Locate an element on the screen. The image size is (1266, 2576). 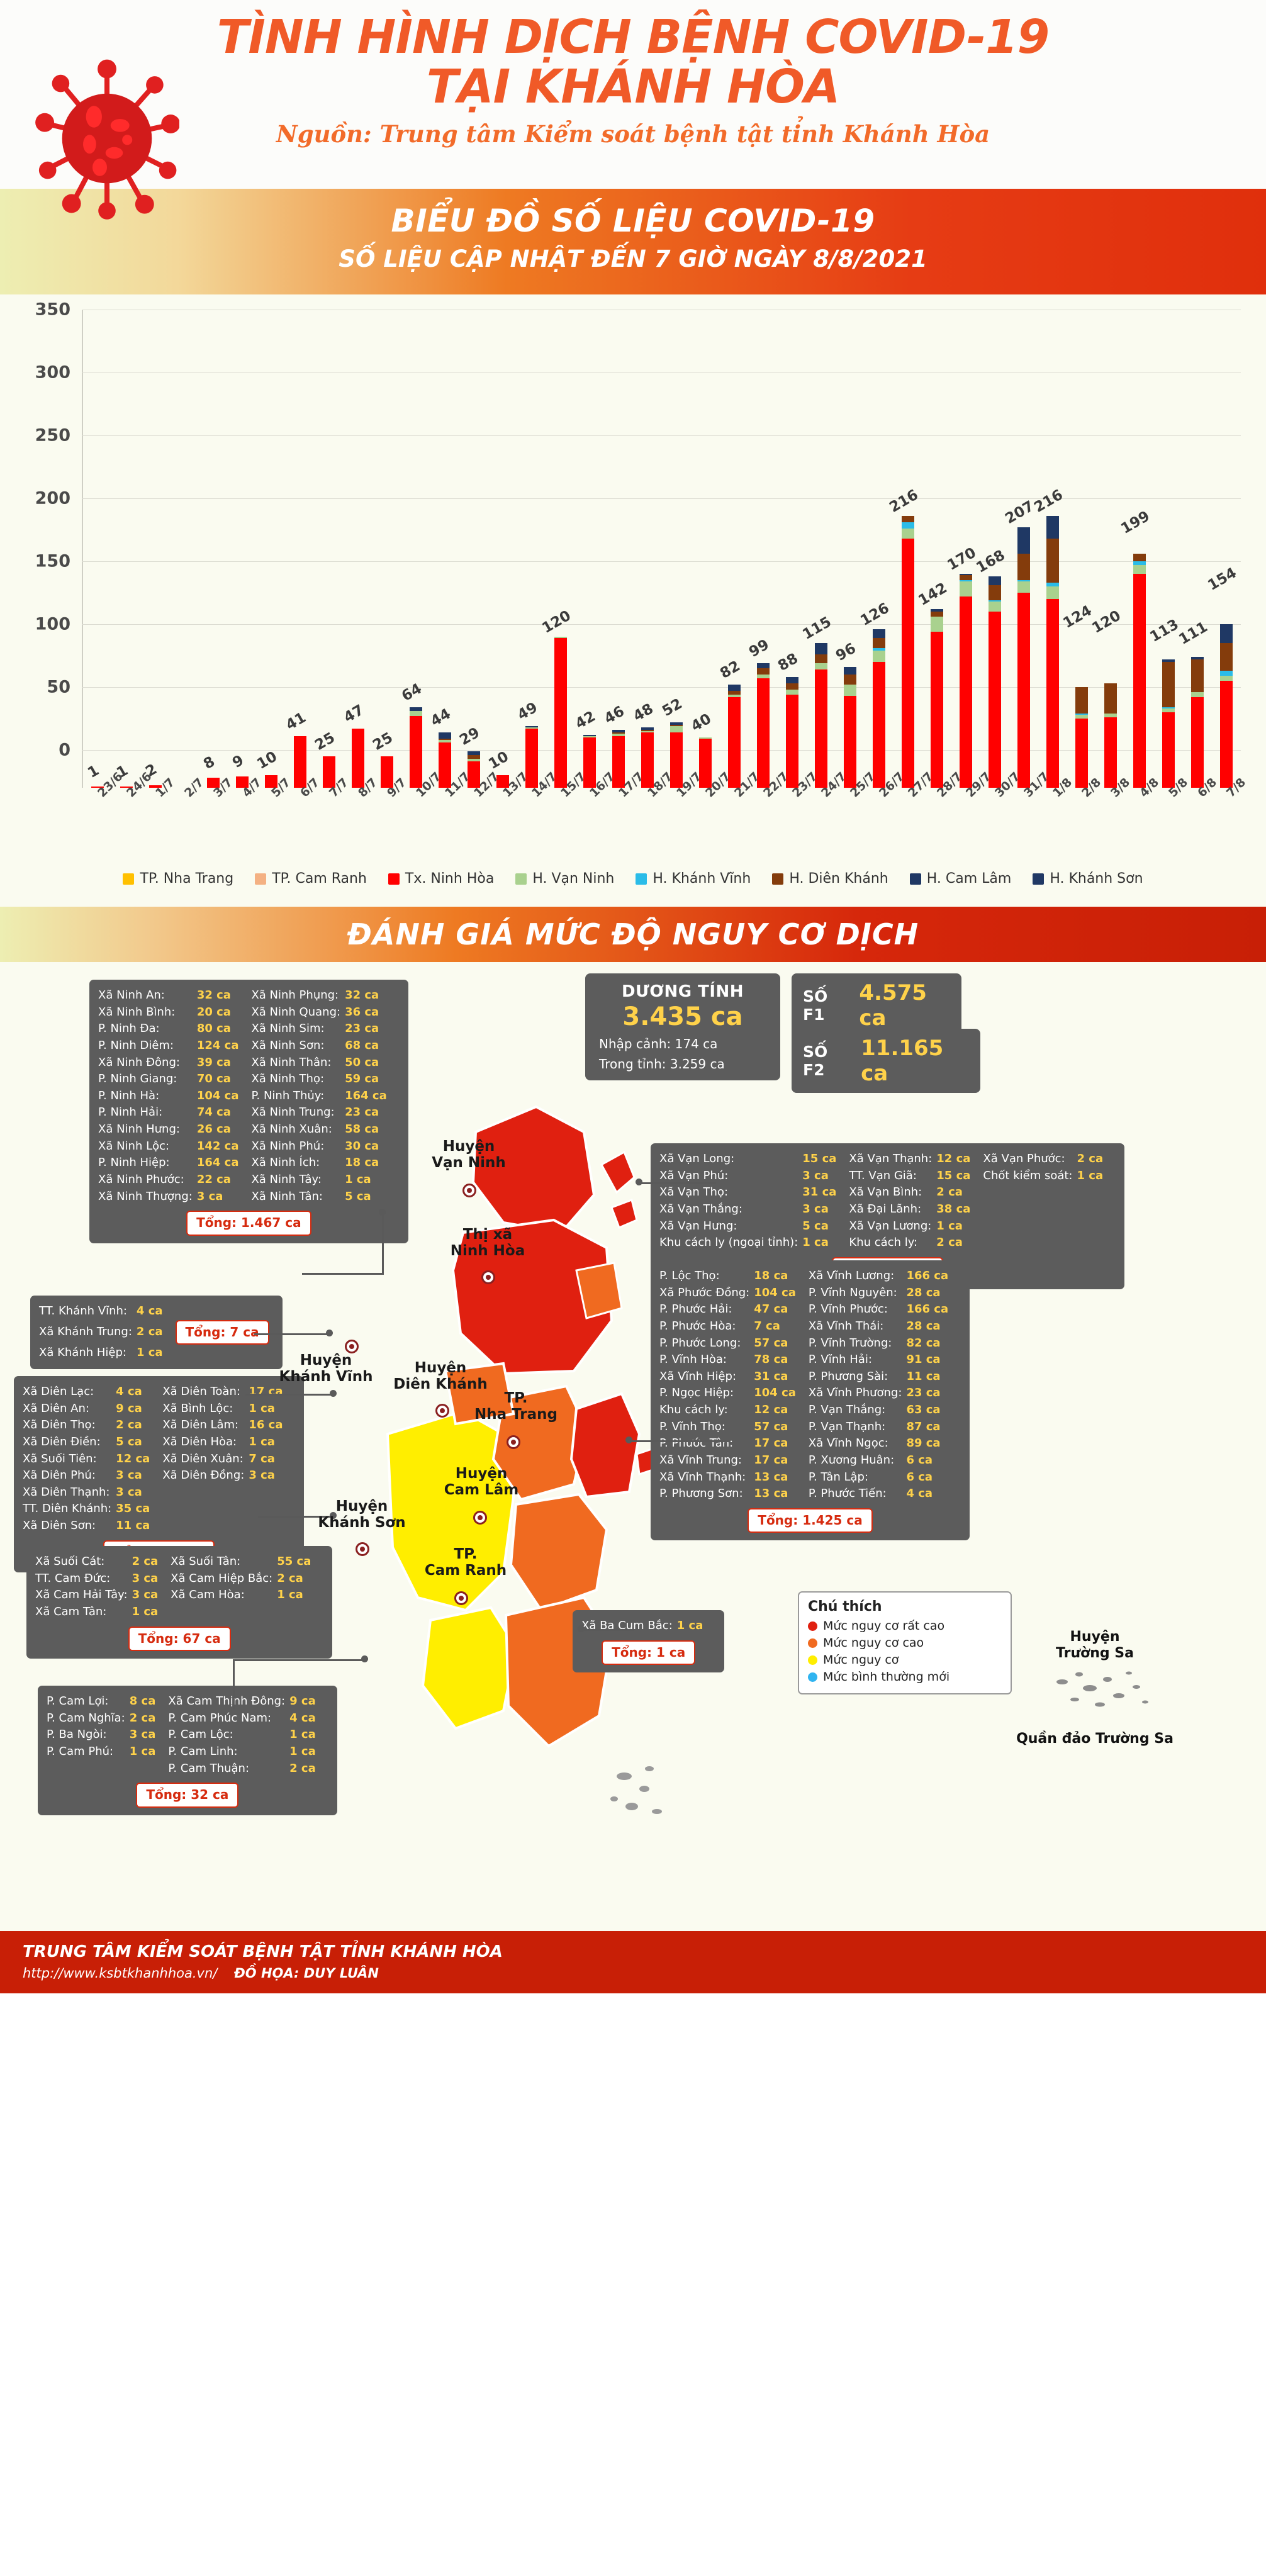
place-name: Xã Vạn Phước: is located at coordinates (1024, 1158).